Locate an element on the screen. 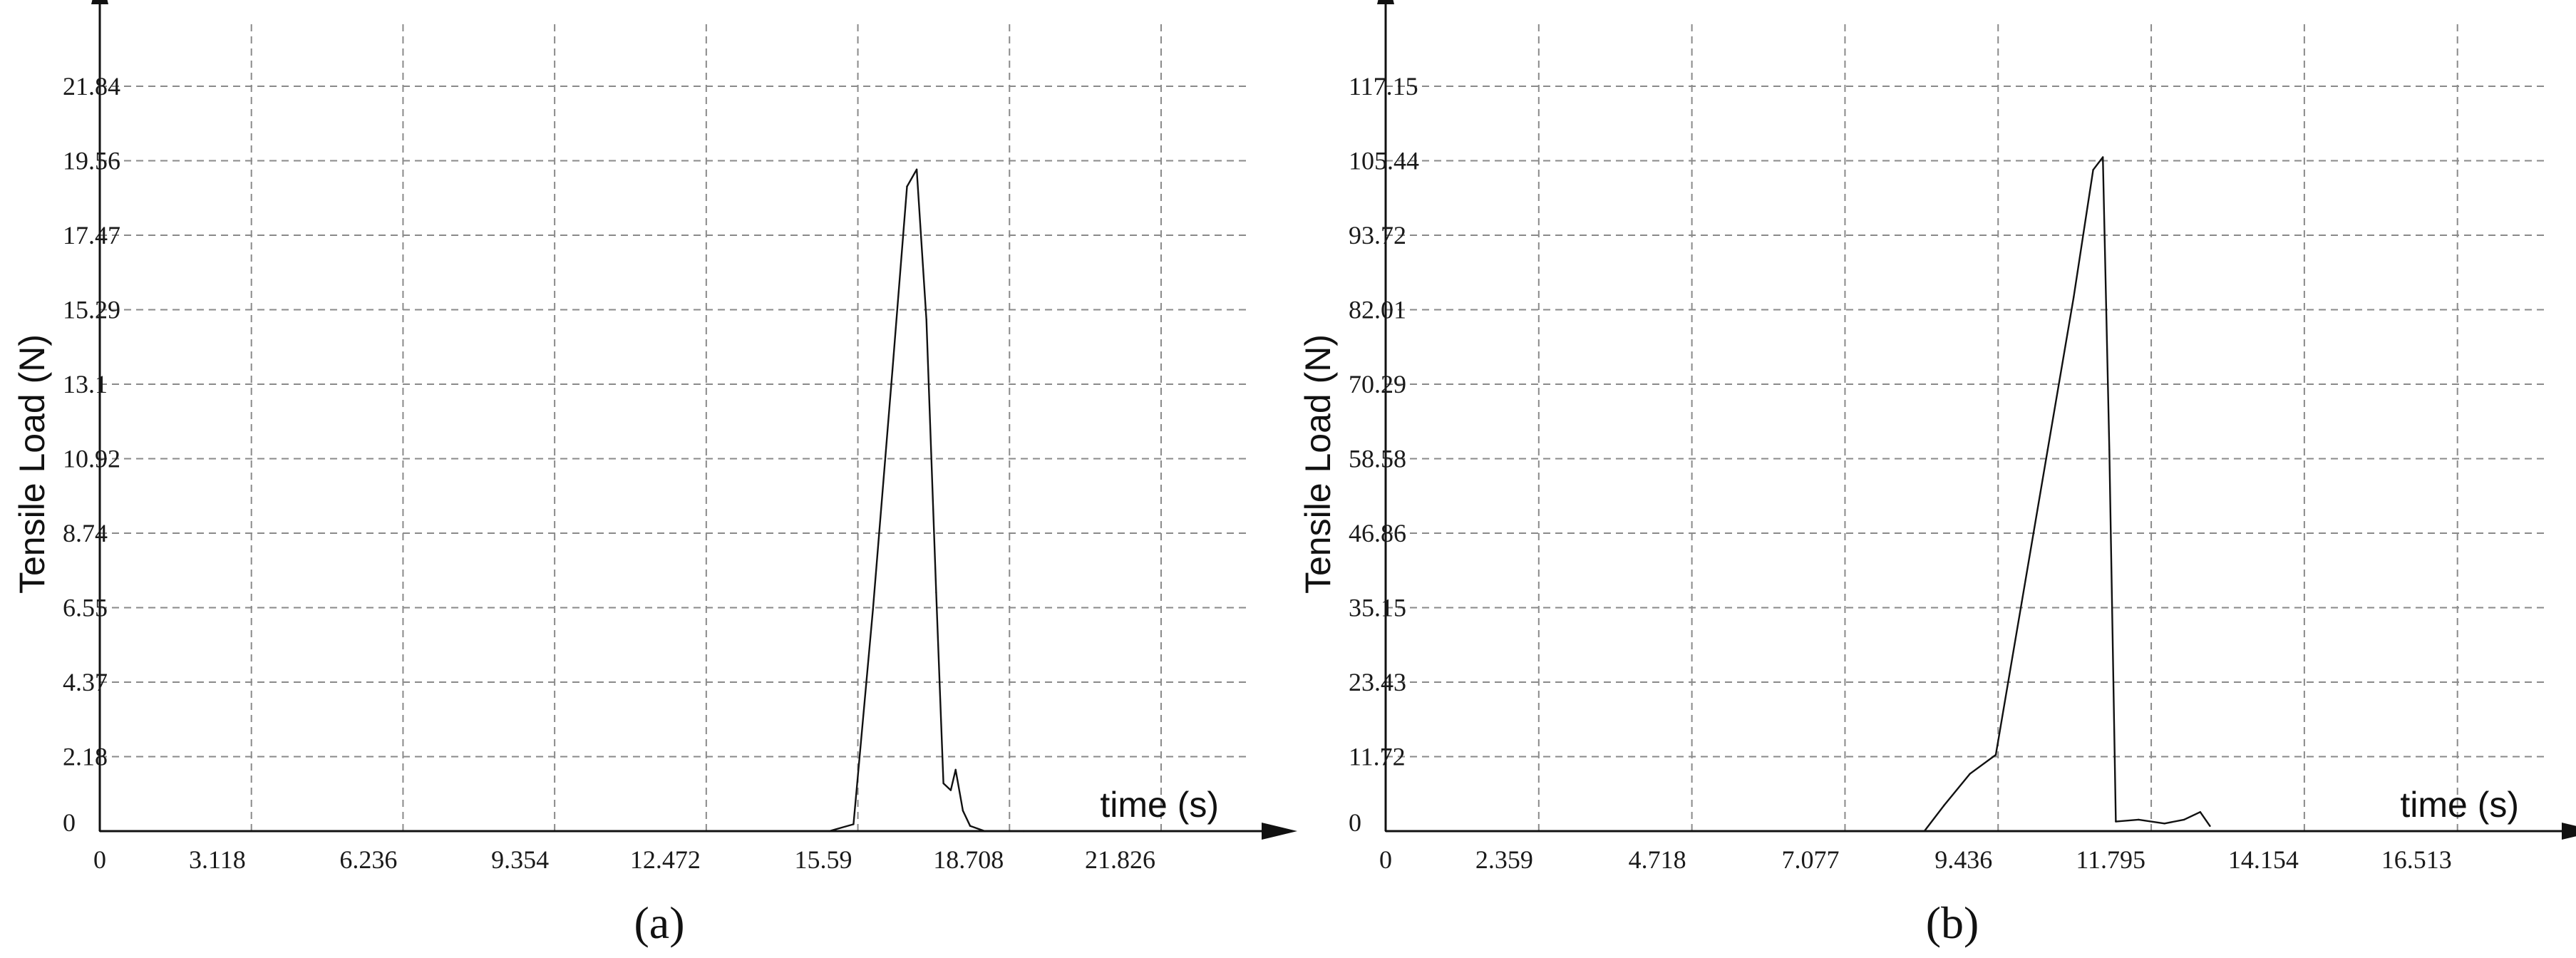 The height and width of the screenshot is (958, 2576). x-tick-label: 9.436 is located at coordinates (1963, 859).